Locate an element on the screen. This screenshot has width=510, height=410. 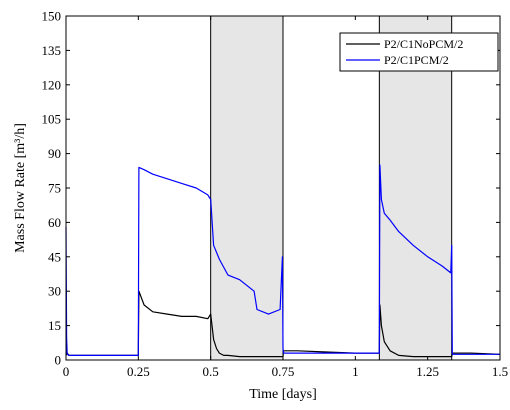
legend: P2/C1NoPCM/2 P2/C1PCM/2 is located at coordinates (419, 52).